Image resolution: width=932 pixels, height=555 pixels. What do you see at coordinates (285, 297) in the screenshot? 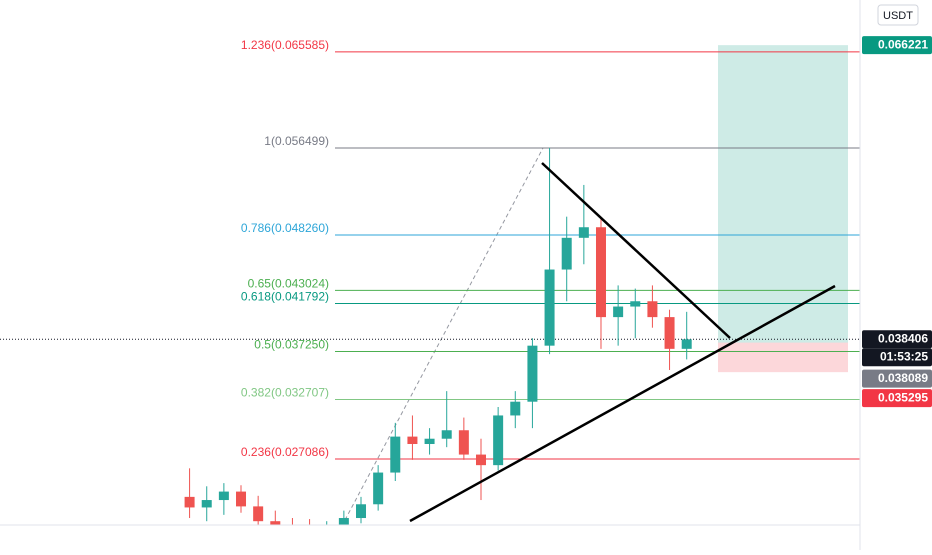
I see `fib-level-label: 0.618(0.041792)` at bounding box center [285, 297].